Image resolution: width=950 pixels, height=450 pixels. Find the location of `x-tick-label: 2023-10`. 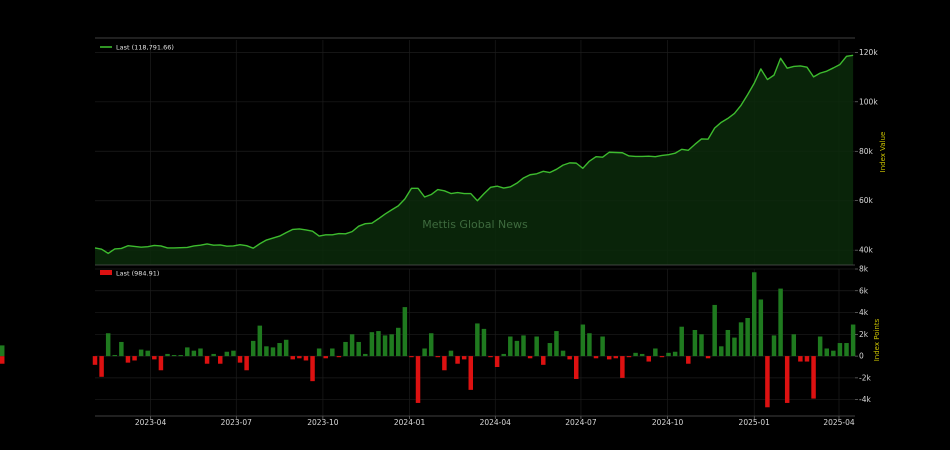

x-tick-label: 2023-10 is located at coordinates (323, 422).